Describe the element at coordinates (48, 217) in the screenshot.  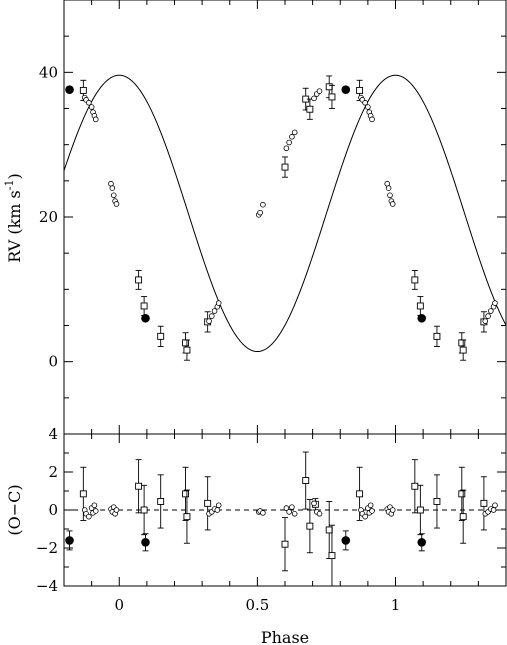
I see `y-tick-label: 20` at that location.